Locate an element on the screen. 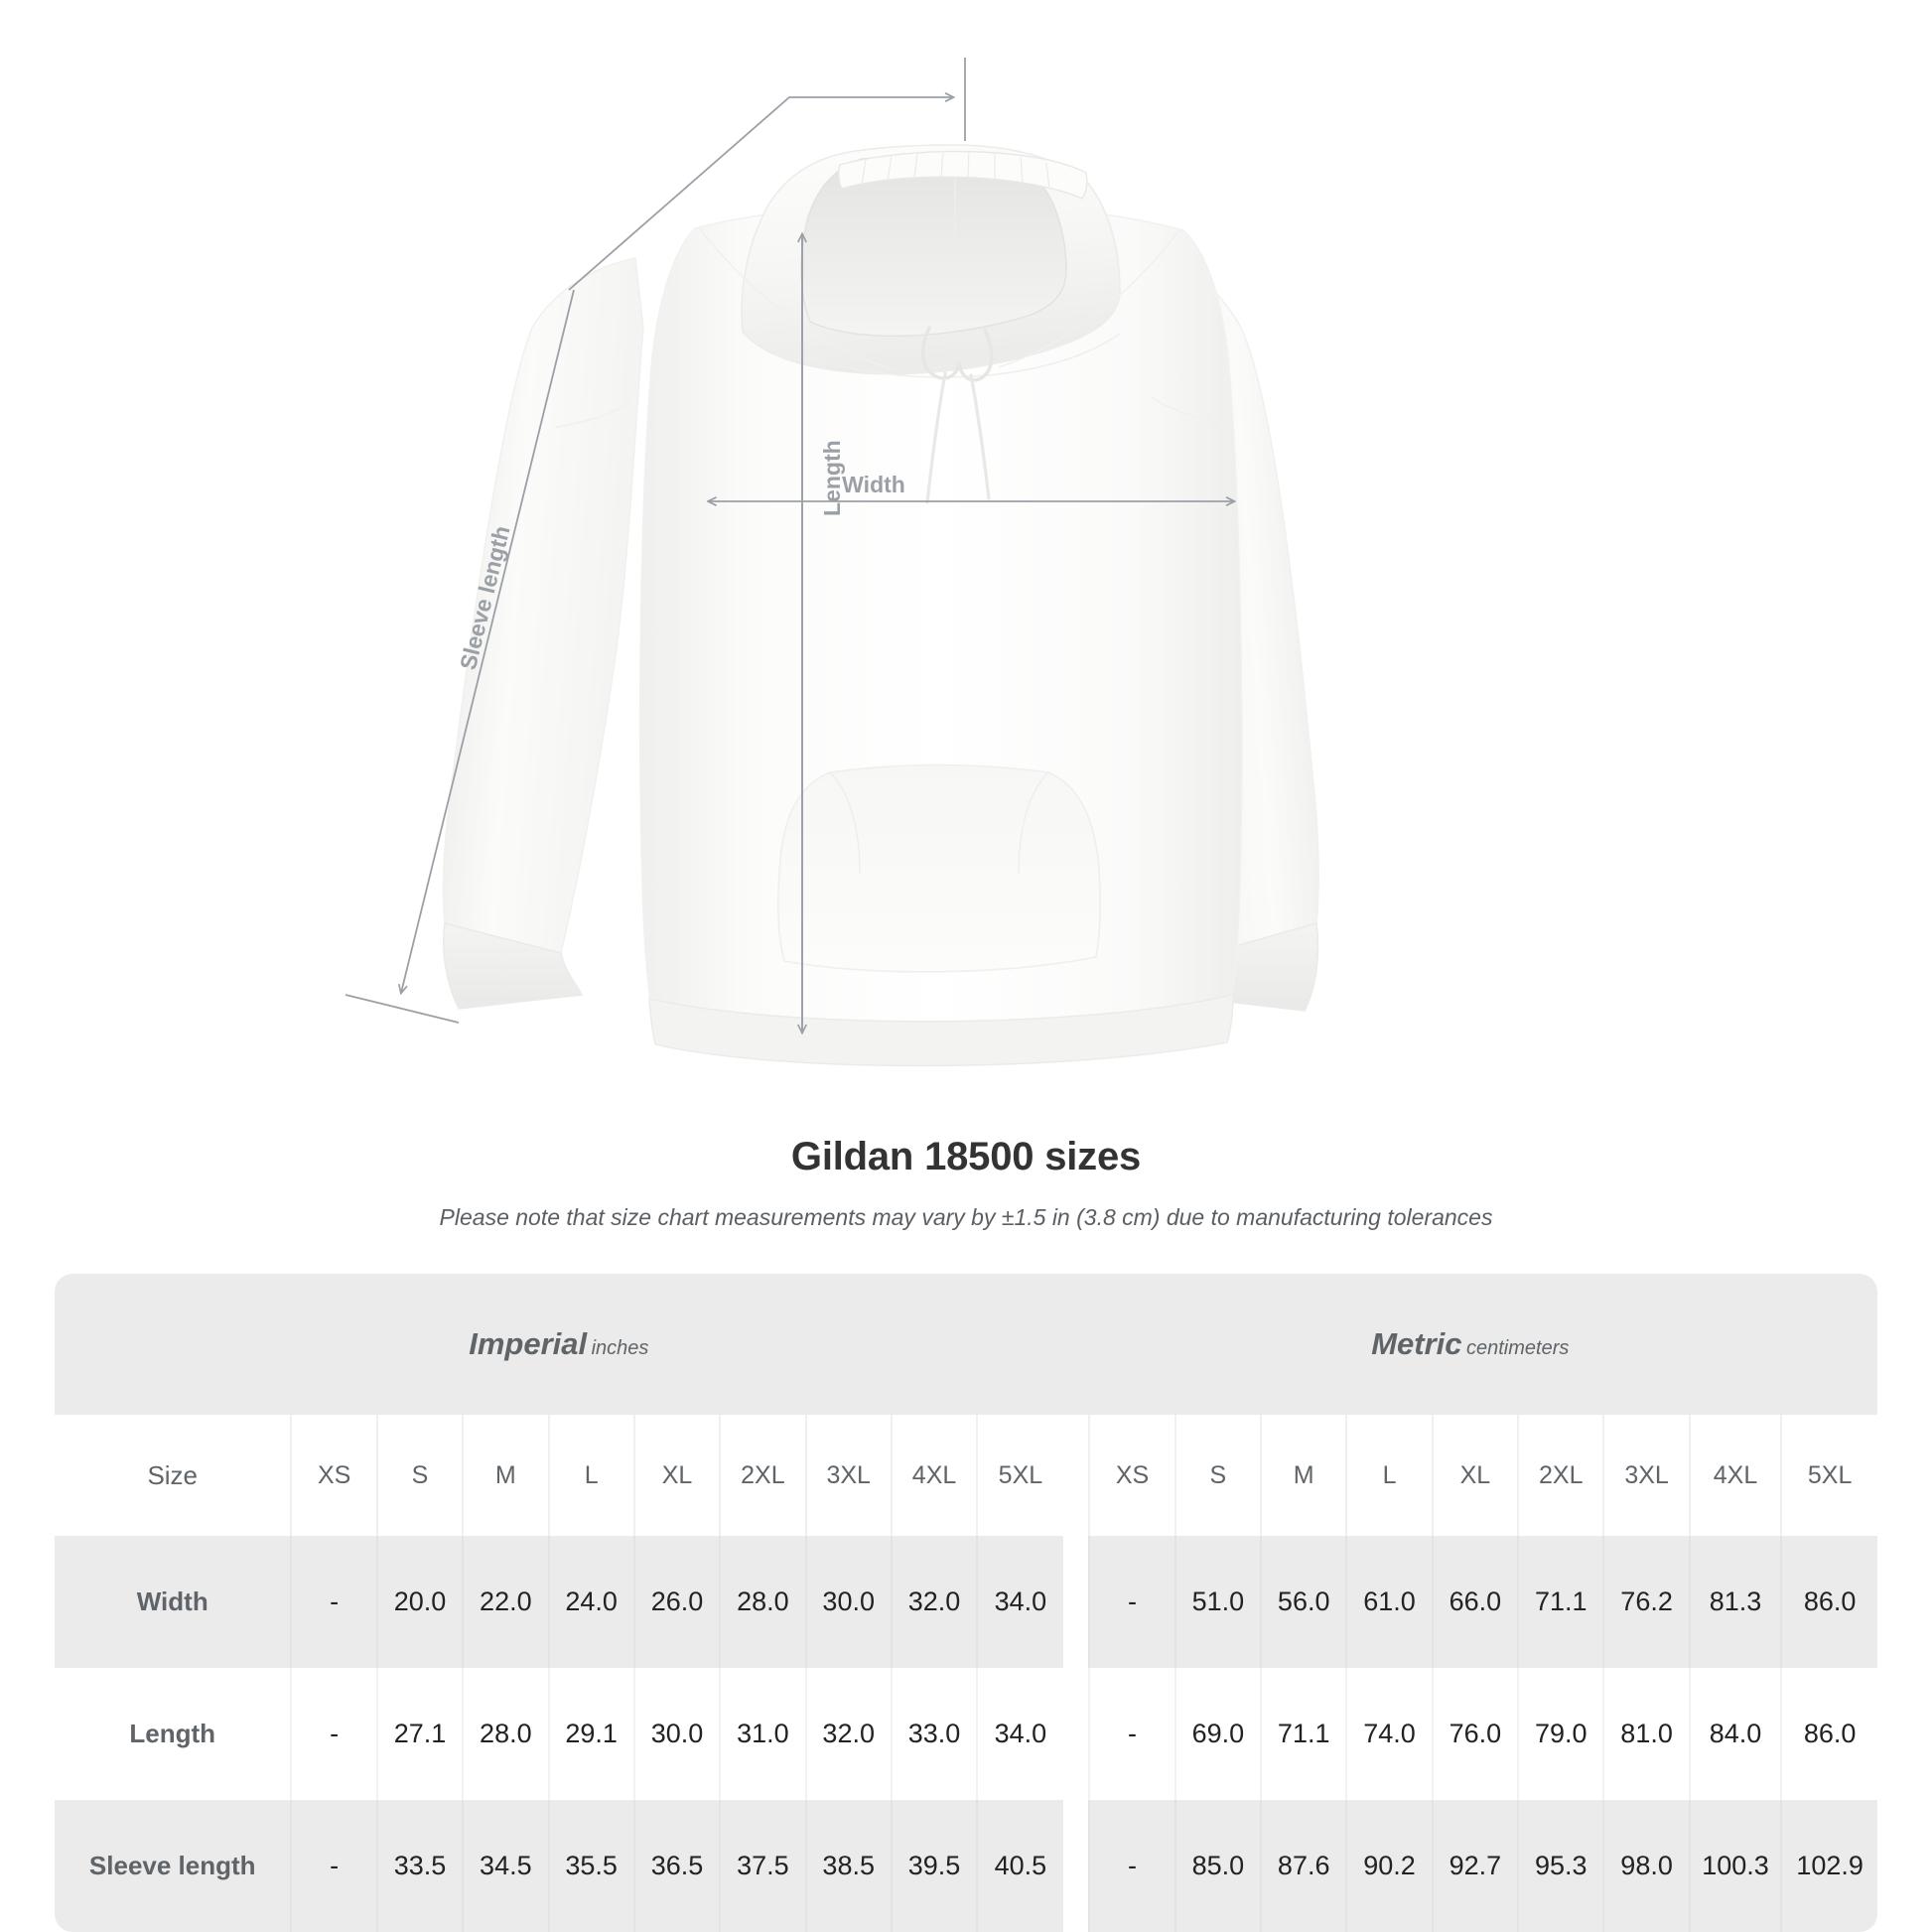 The height and width of the screenshot is (1932, 1932). col-header-metric-4xl: 4XL is located at coordinates (1735, 1475).